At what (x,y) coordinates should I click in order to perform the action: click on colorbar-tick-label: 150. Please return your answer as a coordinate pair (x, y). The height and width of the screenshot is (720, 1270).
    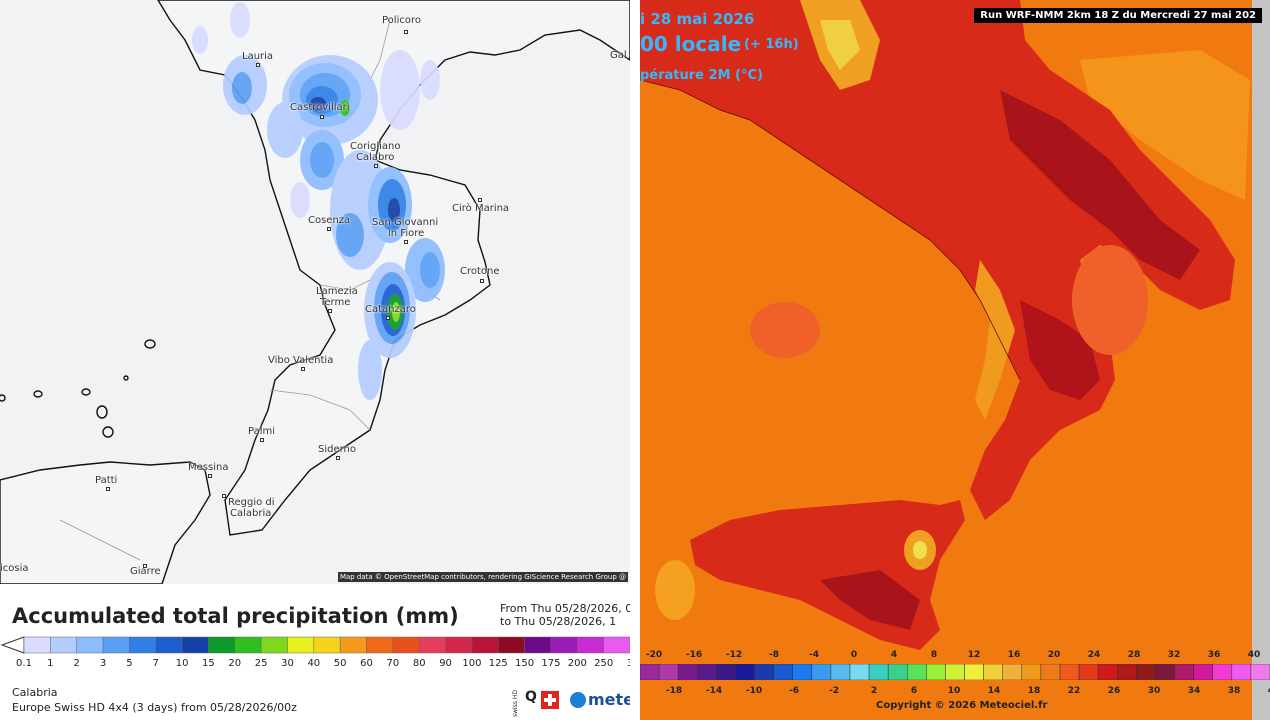
    Looking at the image, I should click on (525, 663).